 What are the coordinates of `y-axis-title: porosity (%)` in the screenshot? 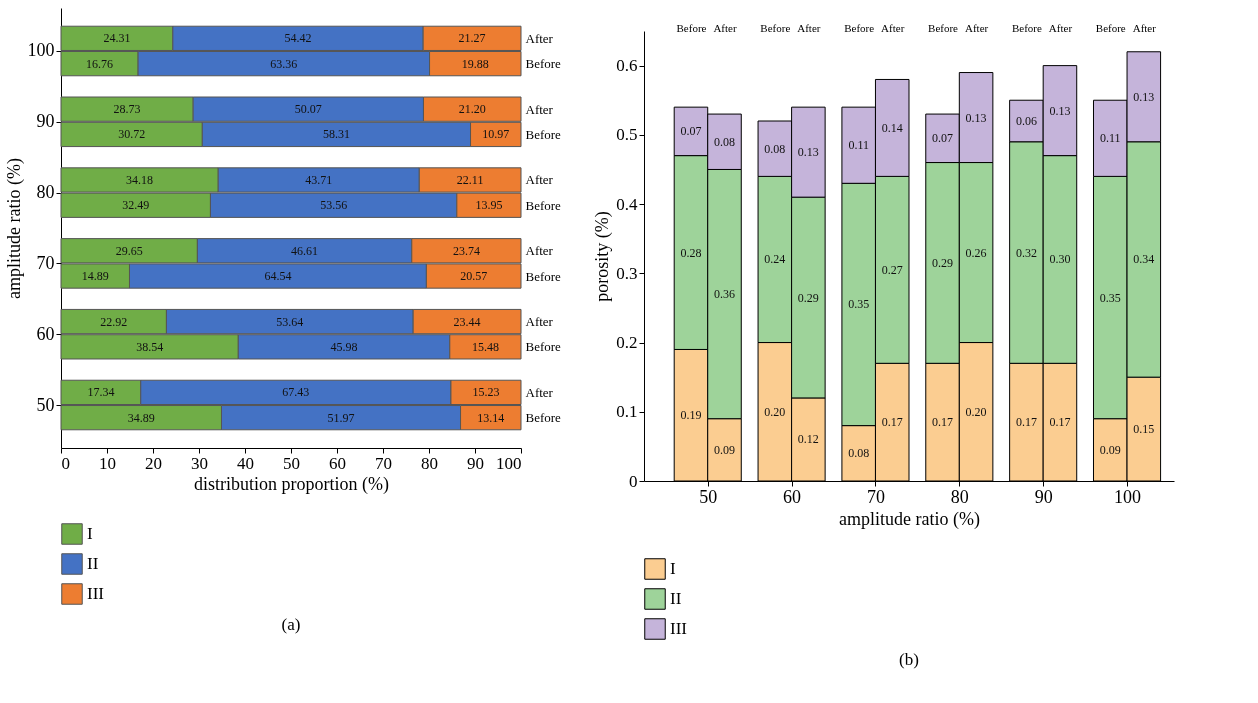 It's located at (603, 256).